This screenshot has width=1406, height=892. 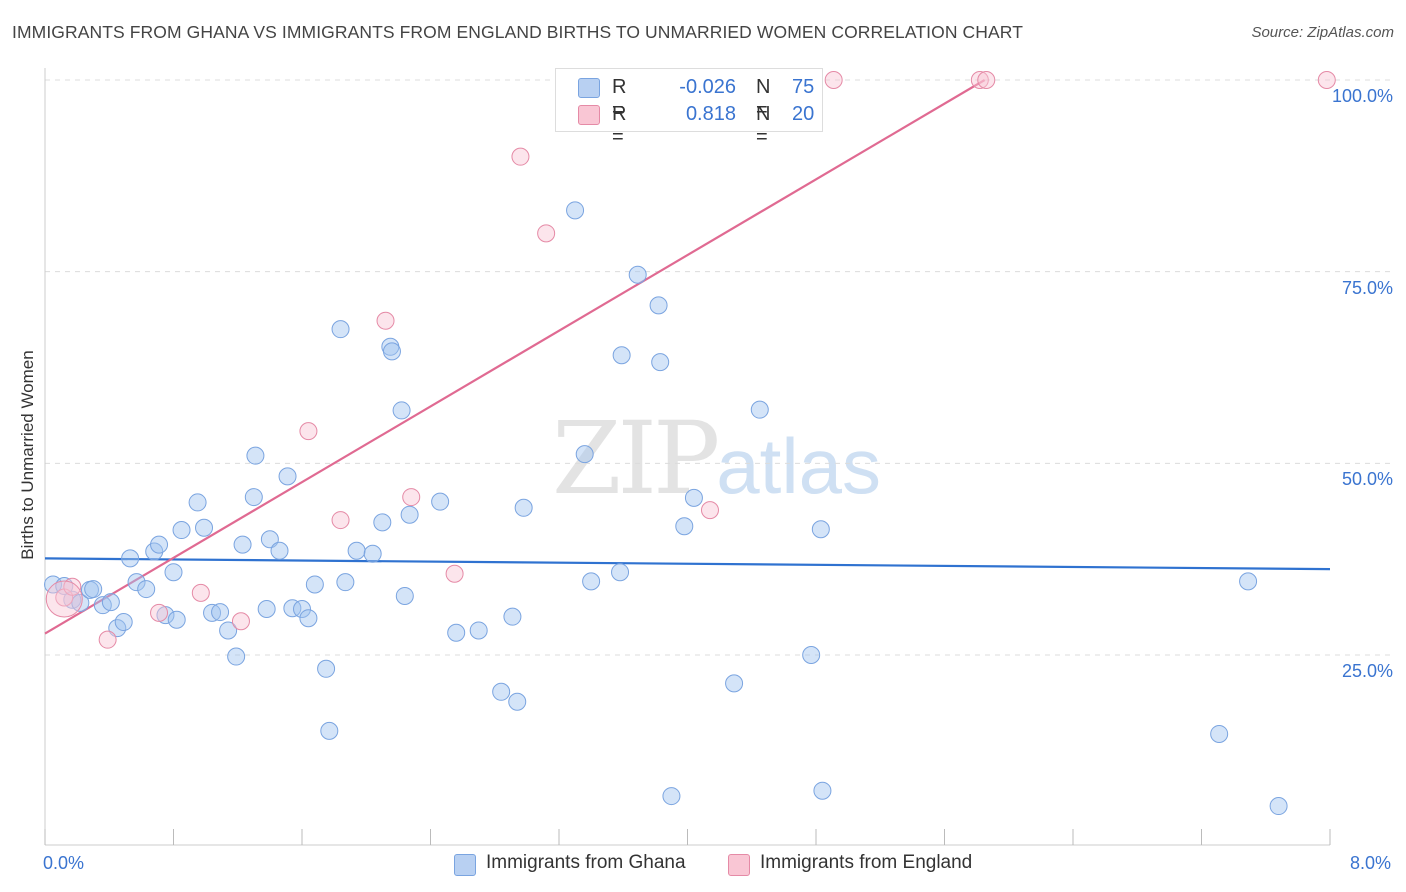 I want to click on y-tick-label: 50.0%, so click(x=1367, y=479).